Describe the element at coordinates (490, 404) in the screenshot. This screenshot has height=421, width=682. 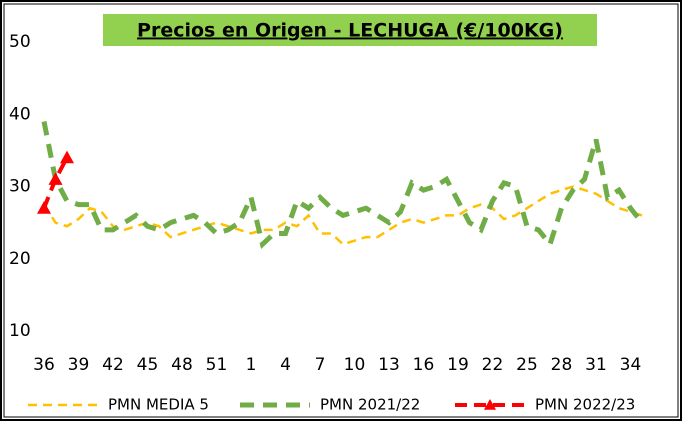
I see `legend-marker` at that location.